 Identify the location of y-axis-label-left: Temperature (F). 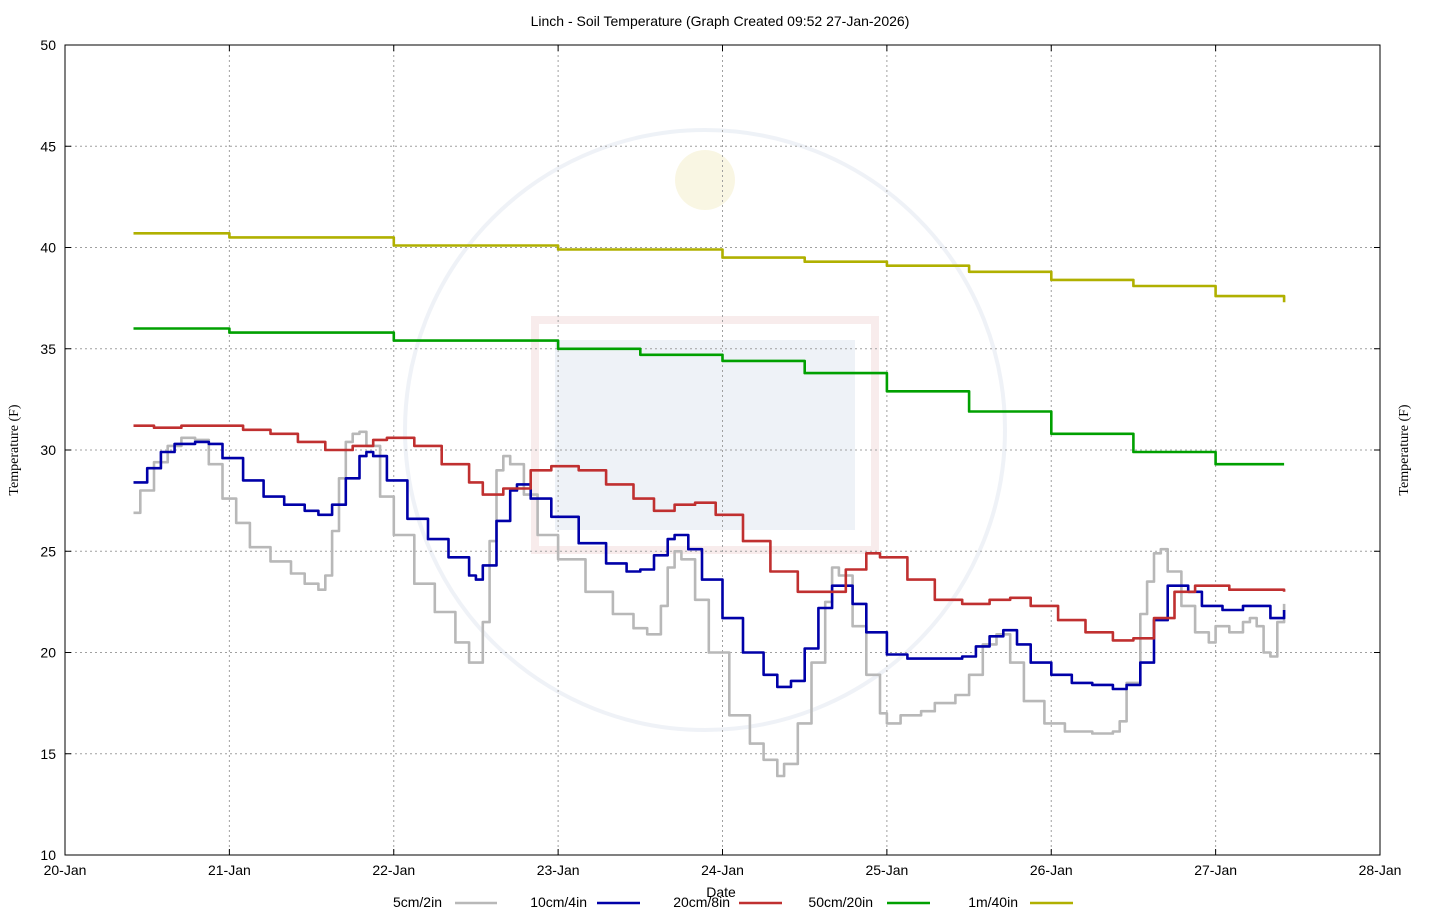
(14, 449).